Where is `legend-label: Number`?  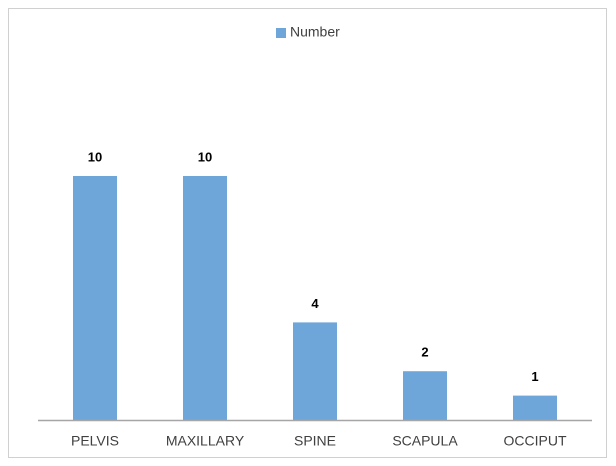
legend-label: Number is located at coordinates (315, 32).